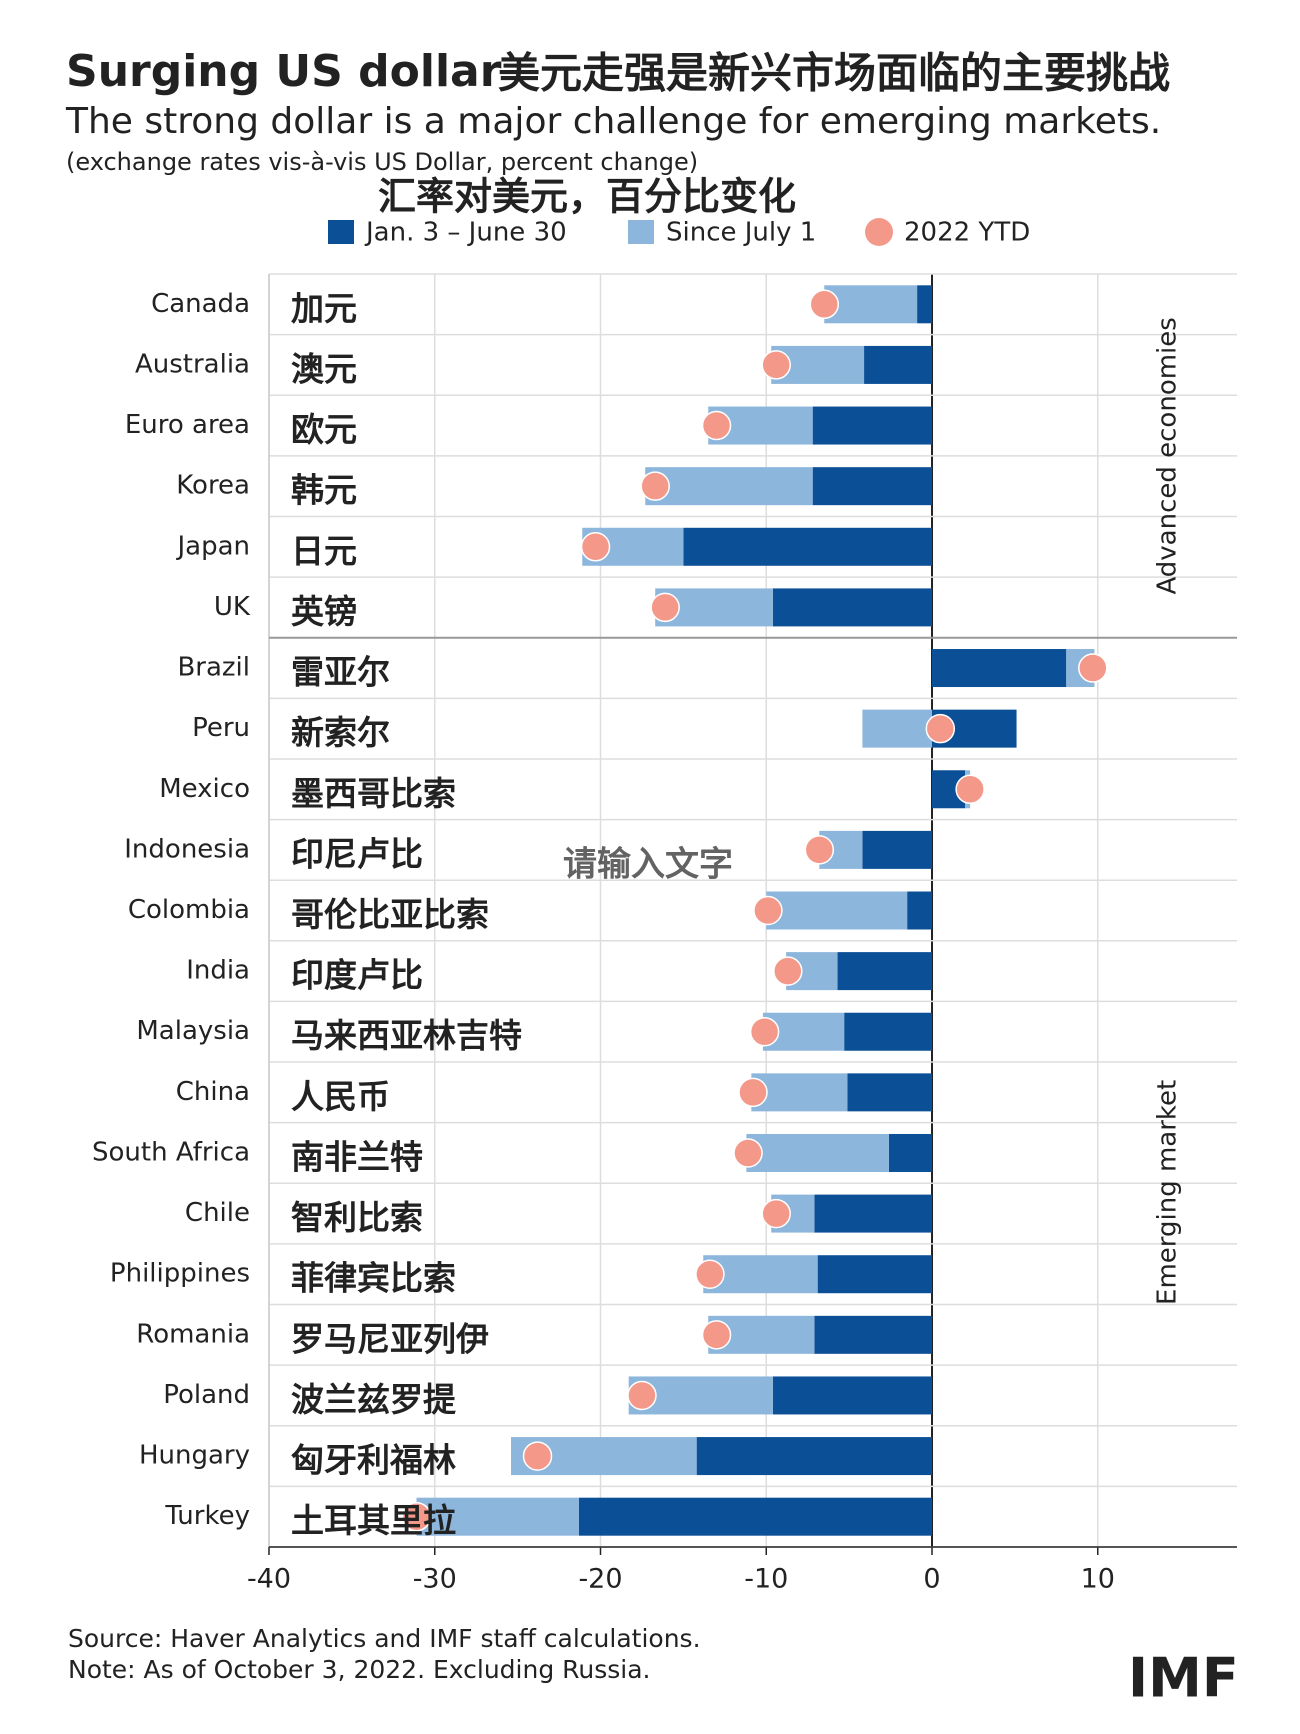 This screenshot has height=1734, width=1300. What do you see at coordinates (435, 1579) in the screenshot?
I see `x-tick-label: -30` at bounding box center [435, 1579].